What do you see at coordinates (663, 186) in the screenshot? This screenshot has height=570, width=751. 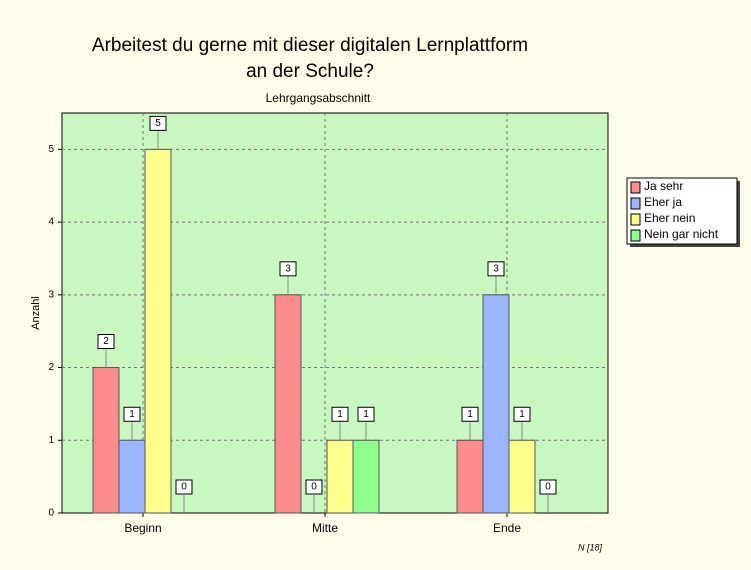 I see `legend-label: Ja sehr` at bounding box center [663, 186].